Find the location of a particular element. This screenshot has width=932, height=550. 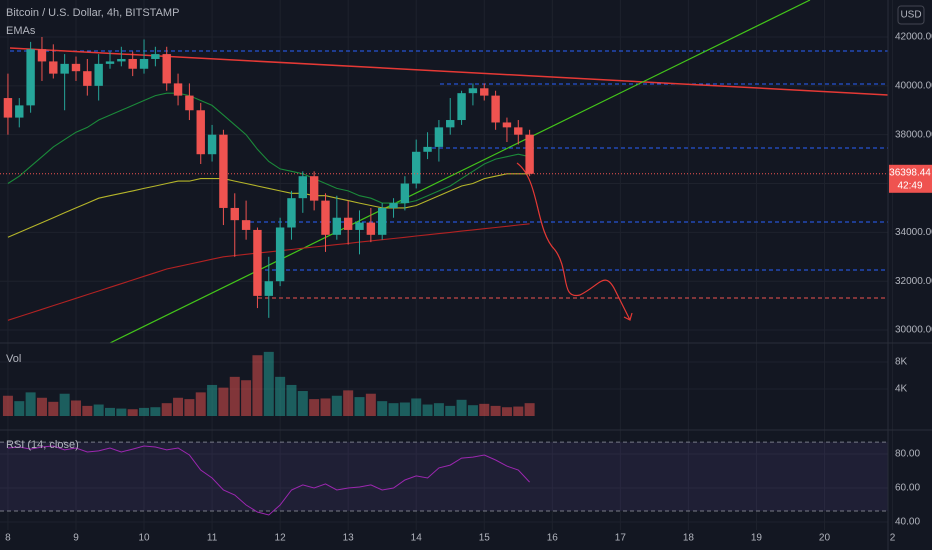

rsi-band is located at coordinates (444, 476).